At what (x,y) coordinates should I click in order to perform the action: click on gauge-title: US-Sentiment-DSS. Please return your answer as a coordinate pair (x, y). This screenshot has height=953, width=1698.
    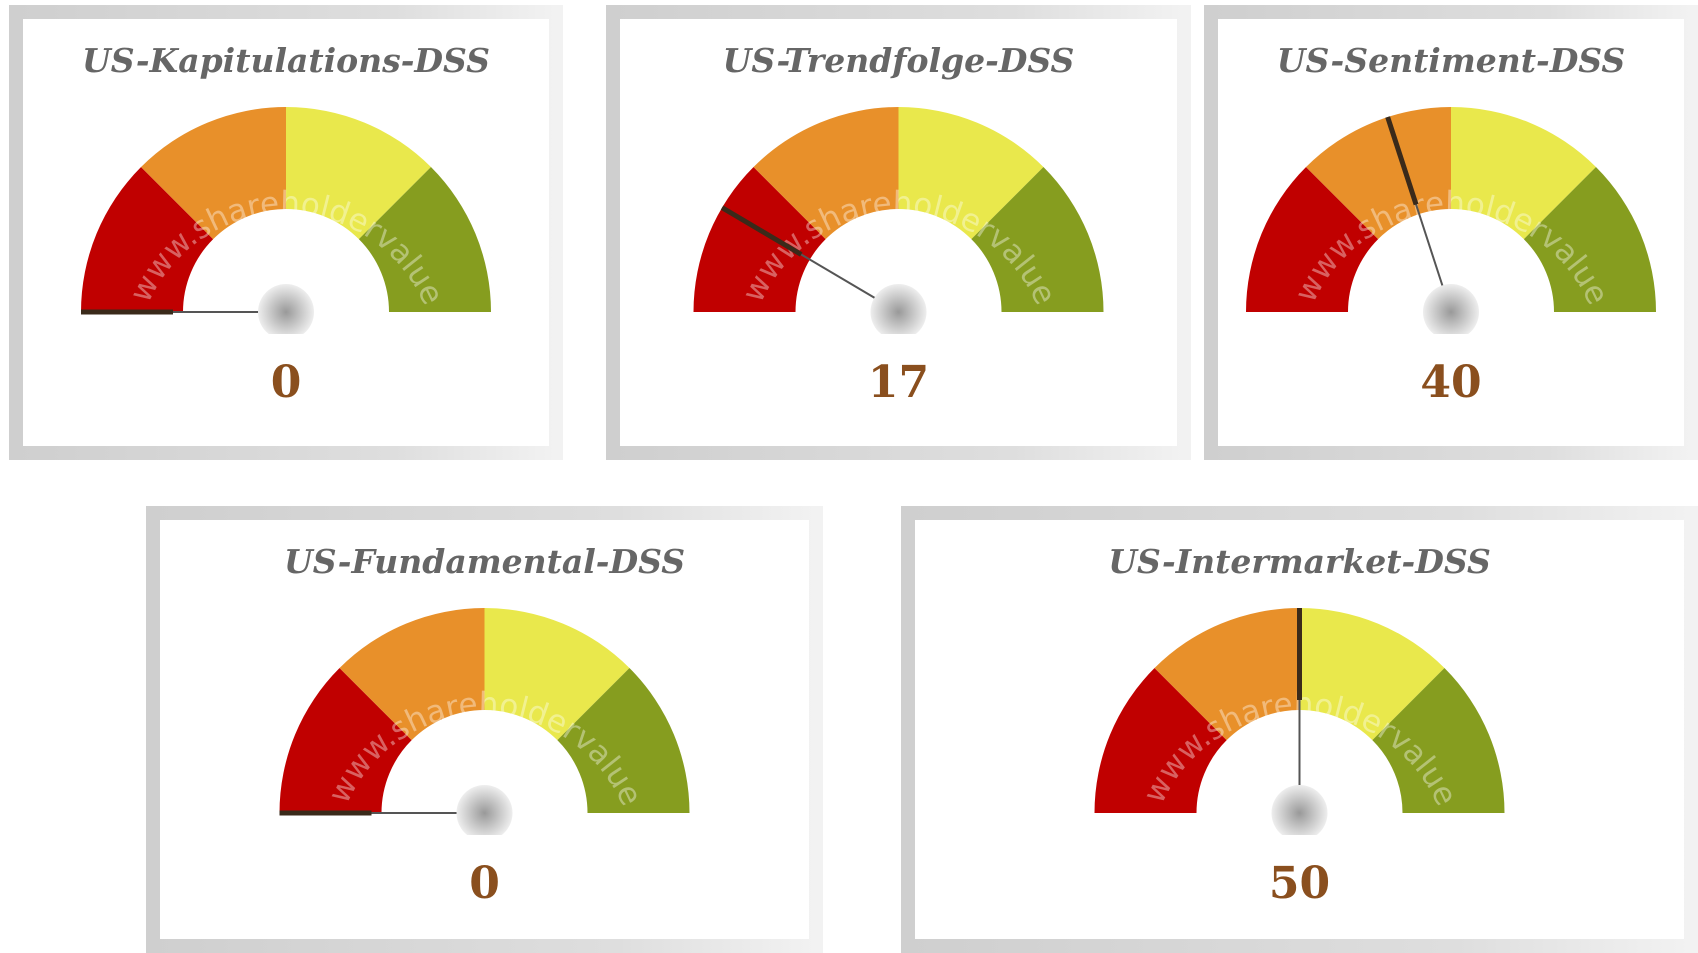
    Looking at the image, I should click on (1451, 60).